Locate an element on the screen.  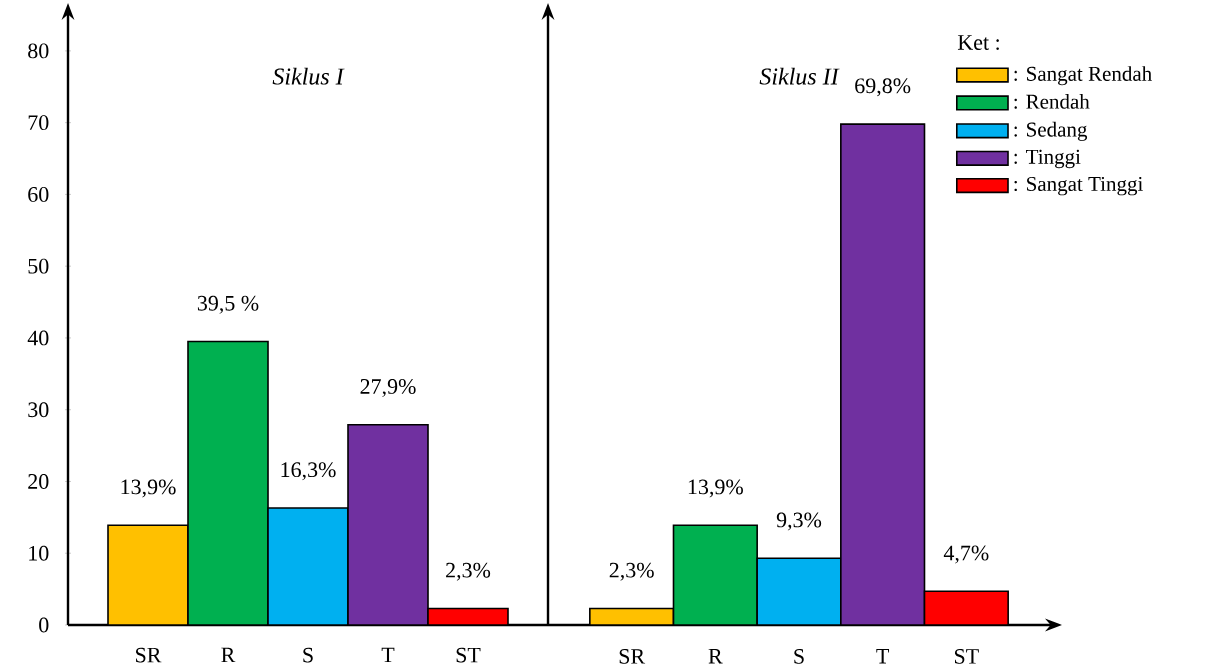
text: Siklus I is located at coordinates (308, 76).